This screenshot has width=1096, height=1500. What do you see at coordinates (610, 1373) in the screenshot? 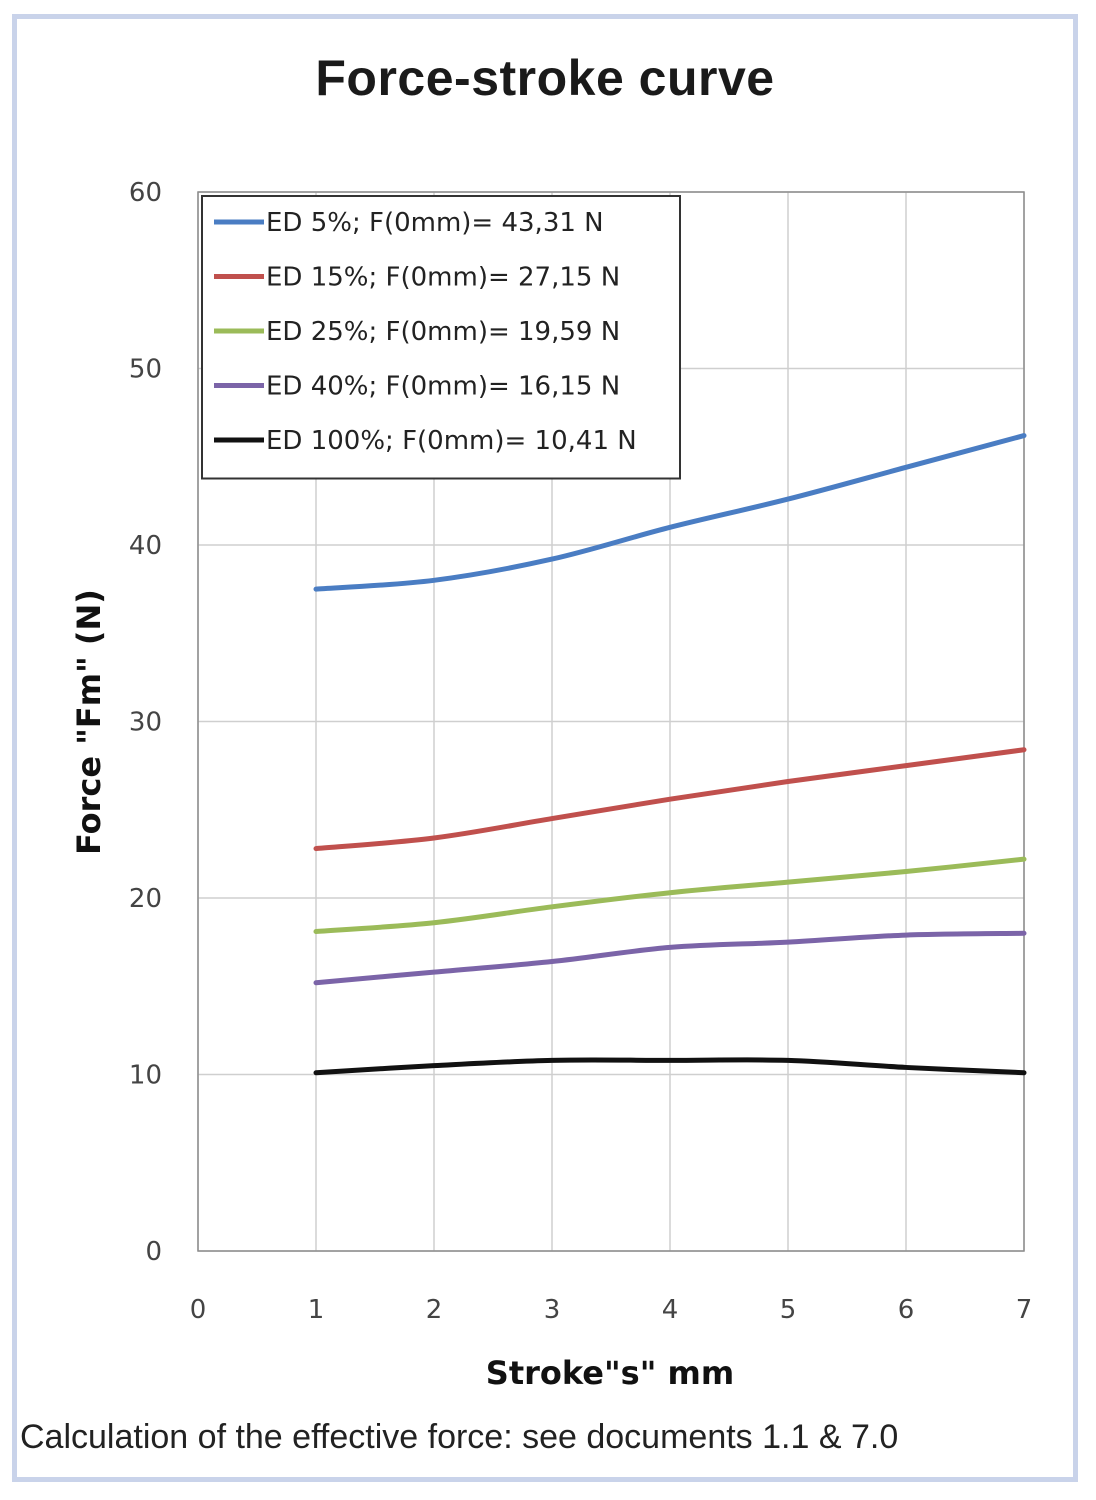
I see `x-axis-label: Stroke"s" mm` at bounding box center [610, 1373].